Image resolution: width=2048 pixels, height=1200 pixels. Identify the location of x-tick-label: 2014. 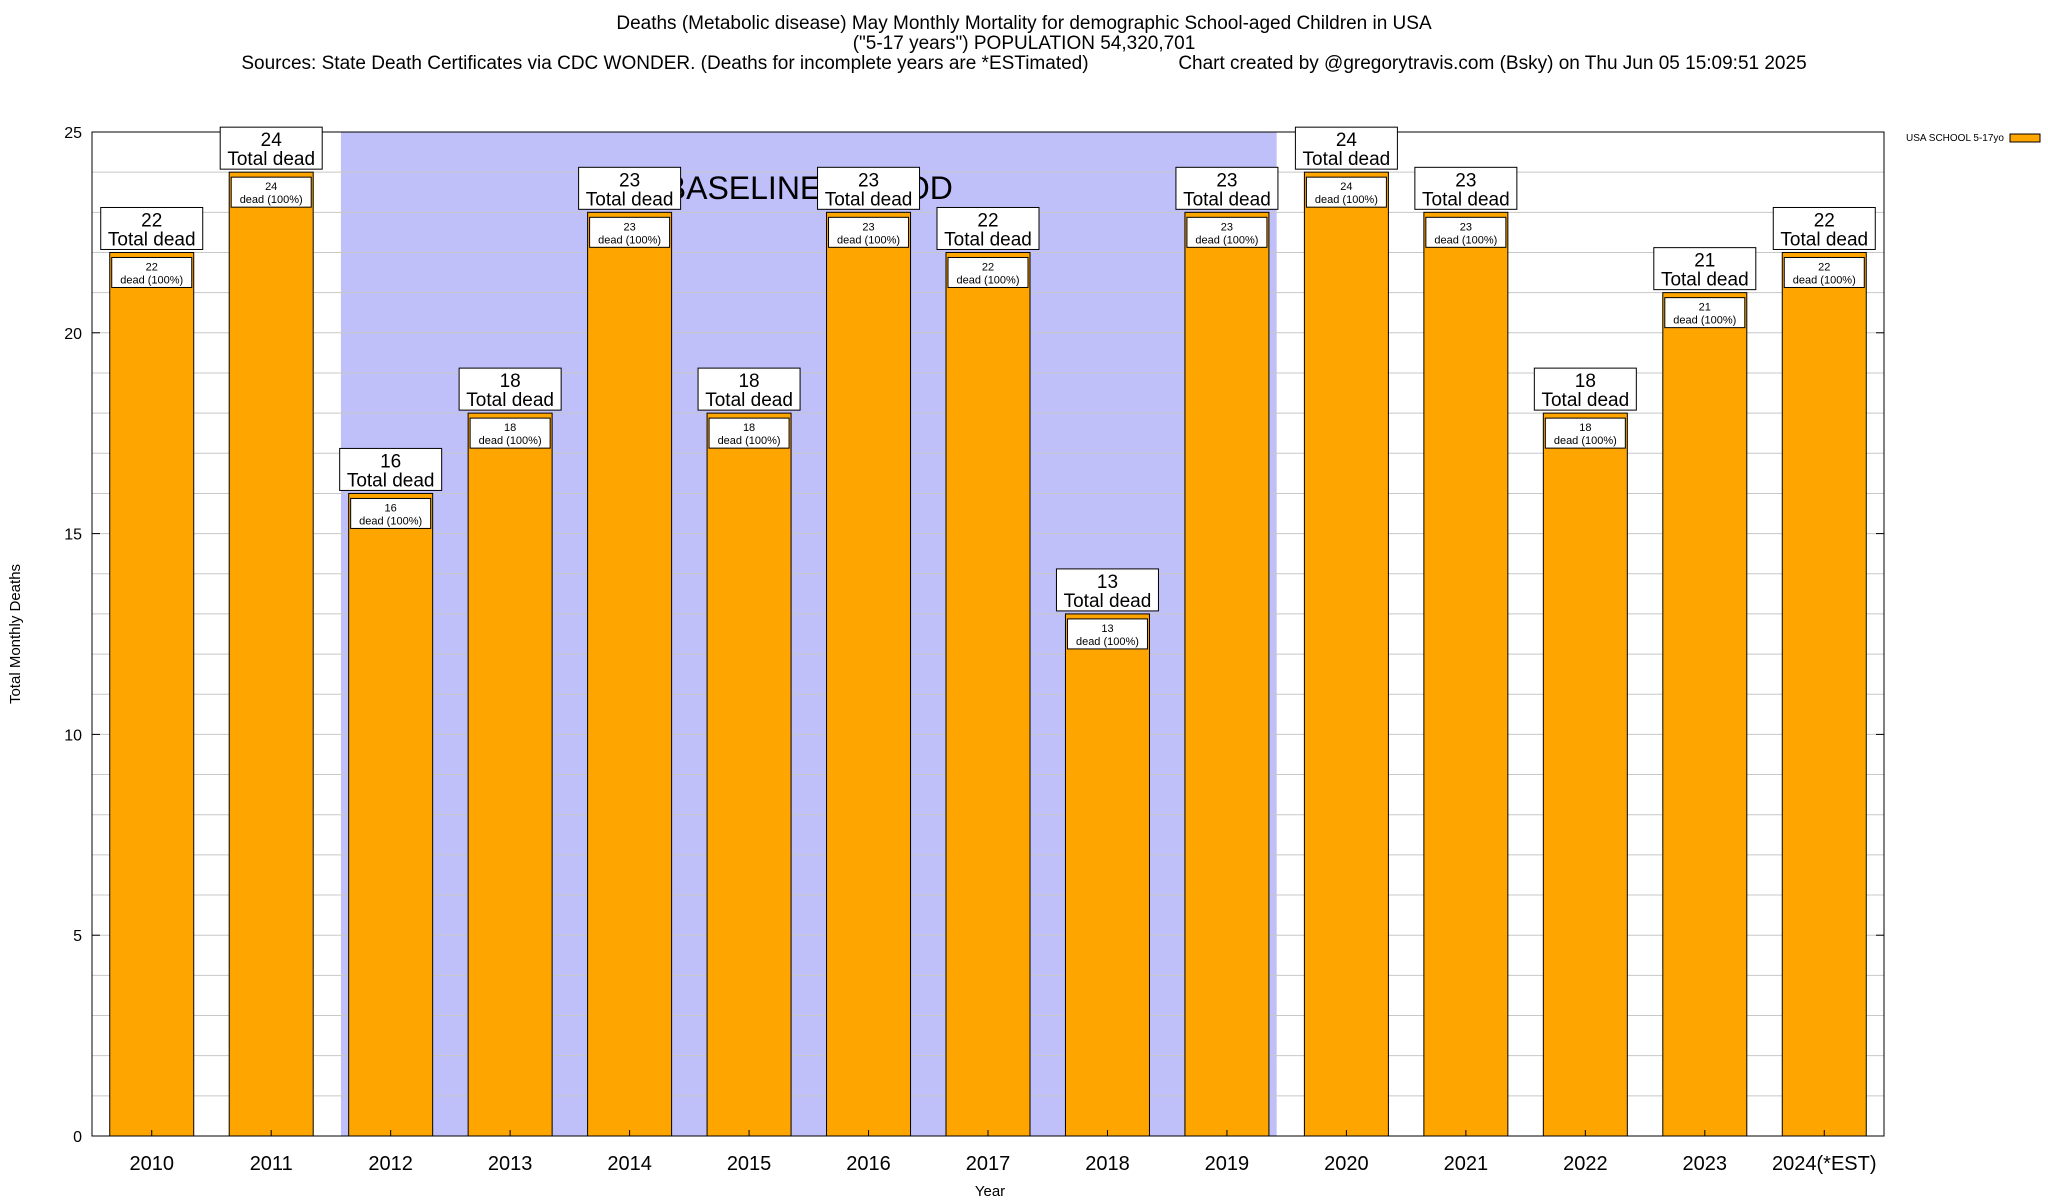
(629, 1164).